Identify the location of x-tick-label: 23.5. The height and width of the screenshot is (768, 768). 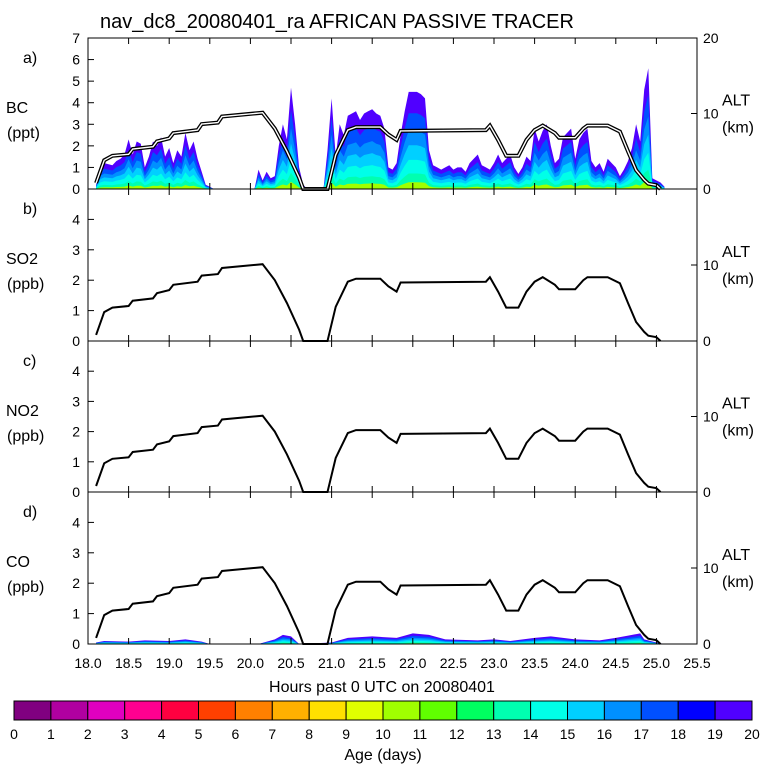
(534, 663).